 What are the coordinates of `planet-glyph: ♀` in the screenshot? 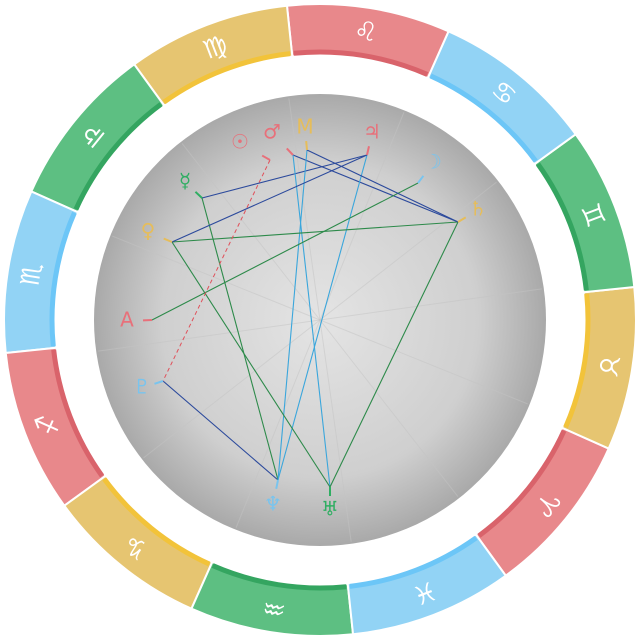 It's located at (148, 231).